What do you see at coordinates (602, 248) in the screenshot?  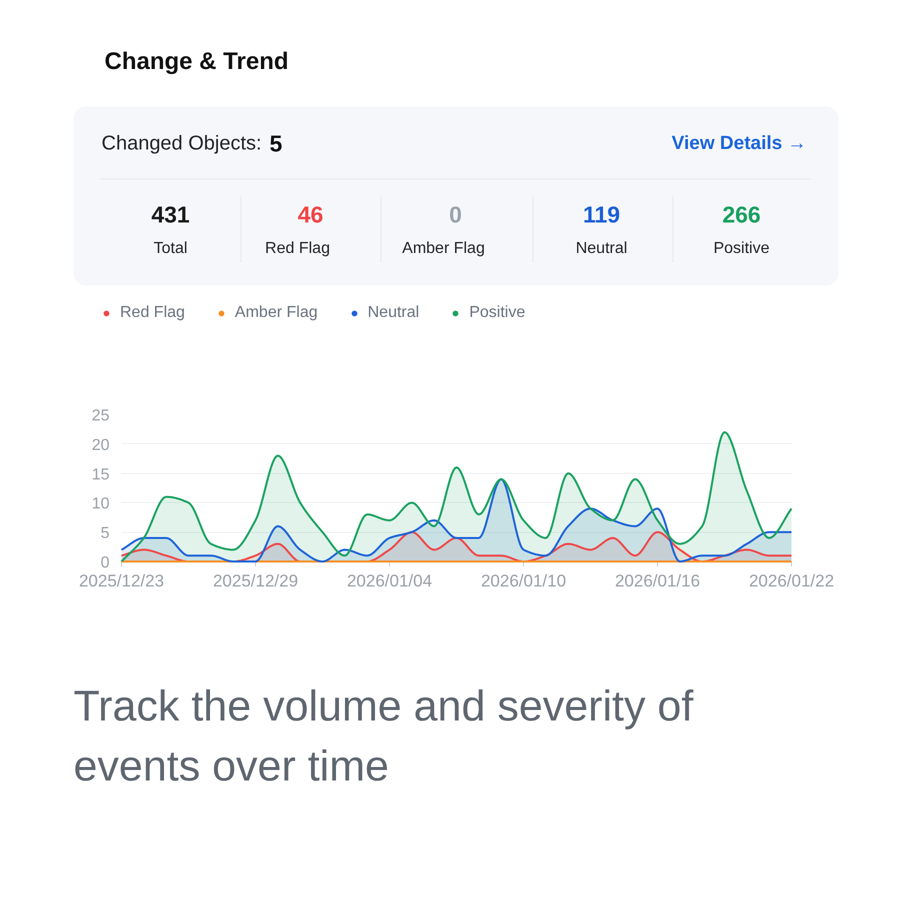 I see `text: Neutral` at bounding box center [602, 248].